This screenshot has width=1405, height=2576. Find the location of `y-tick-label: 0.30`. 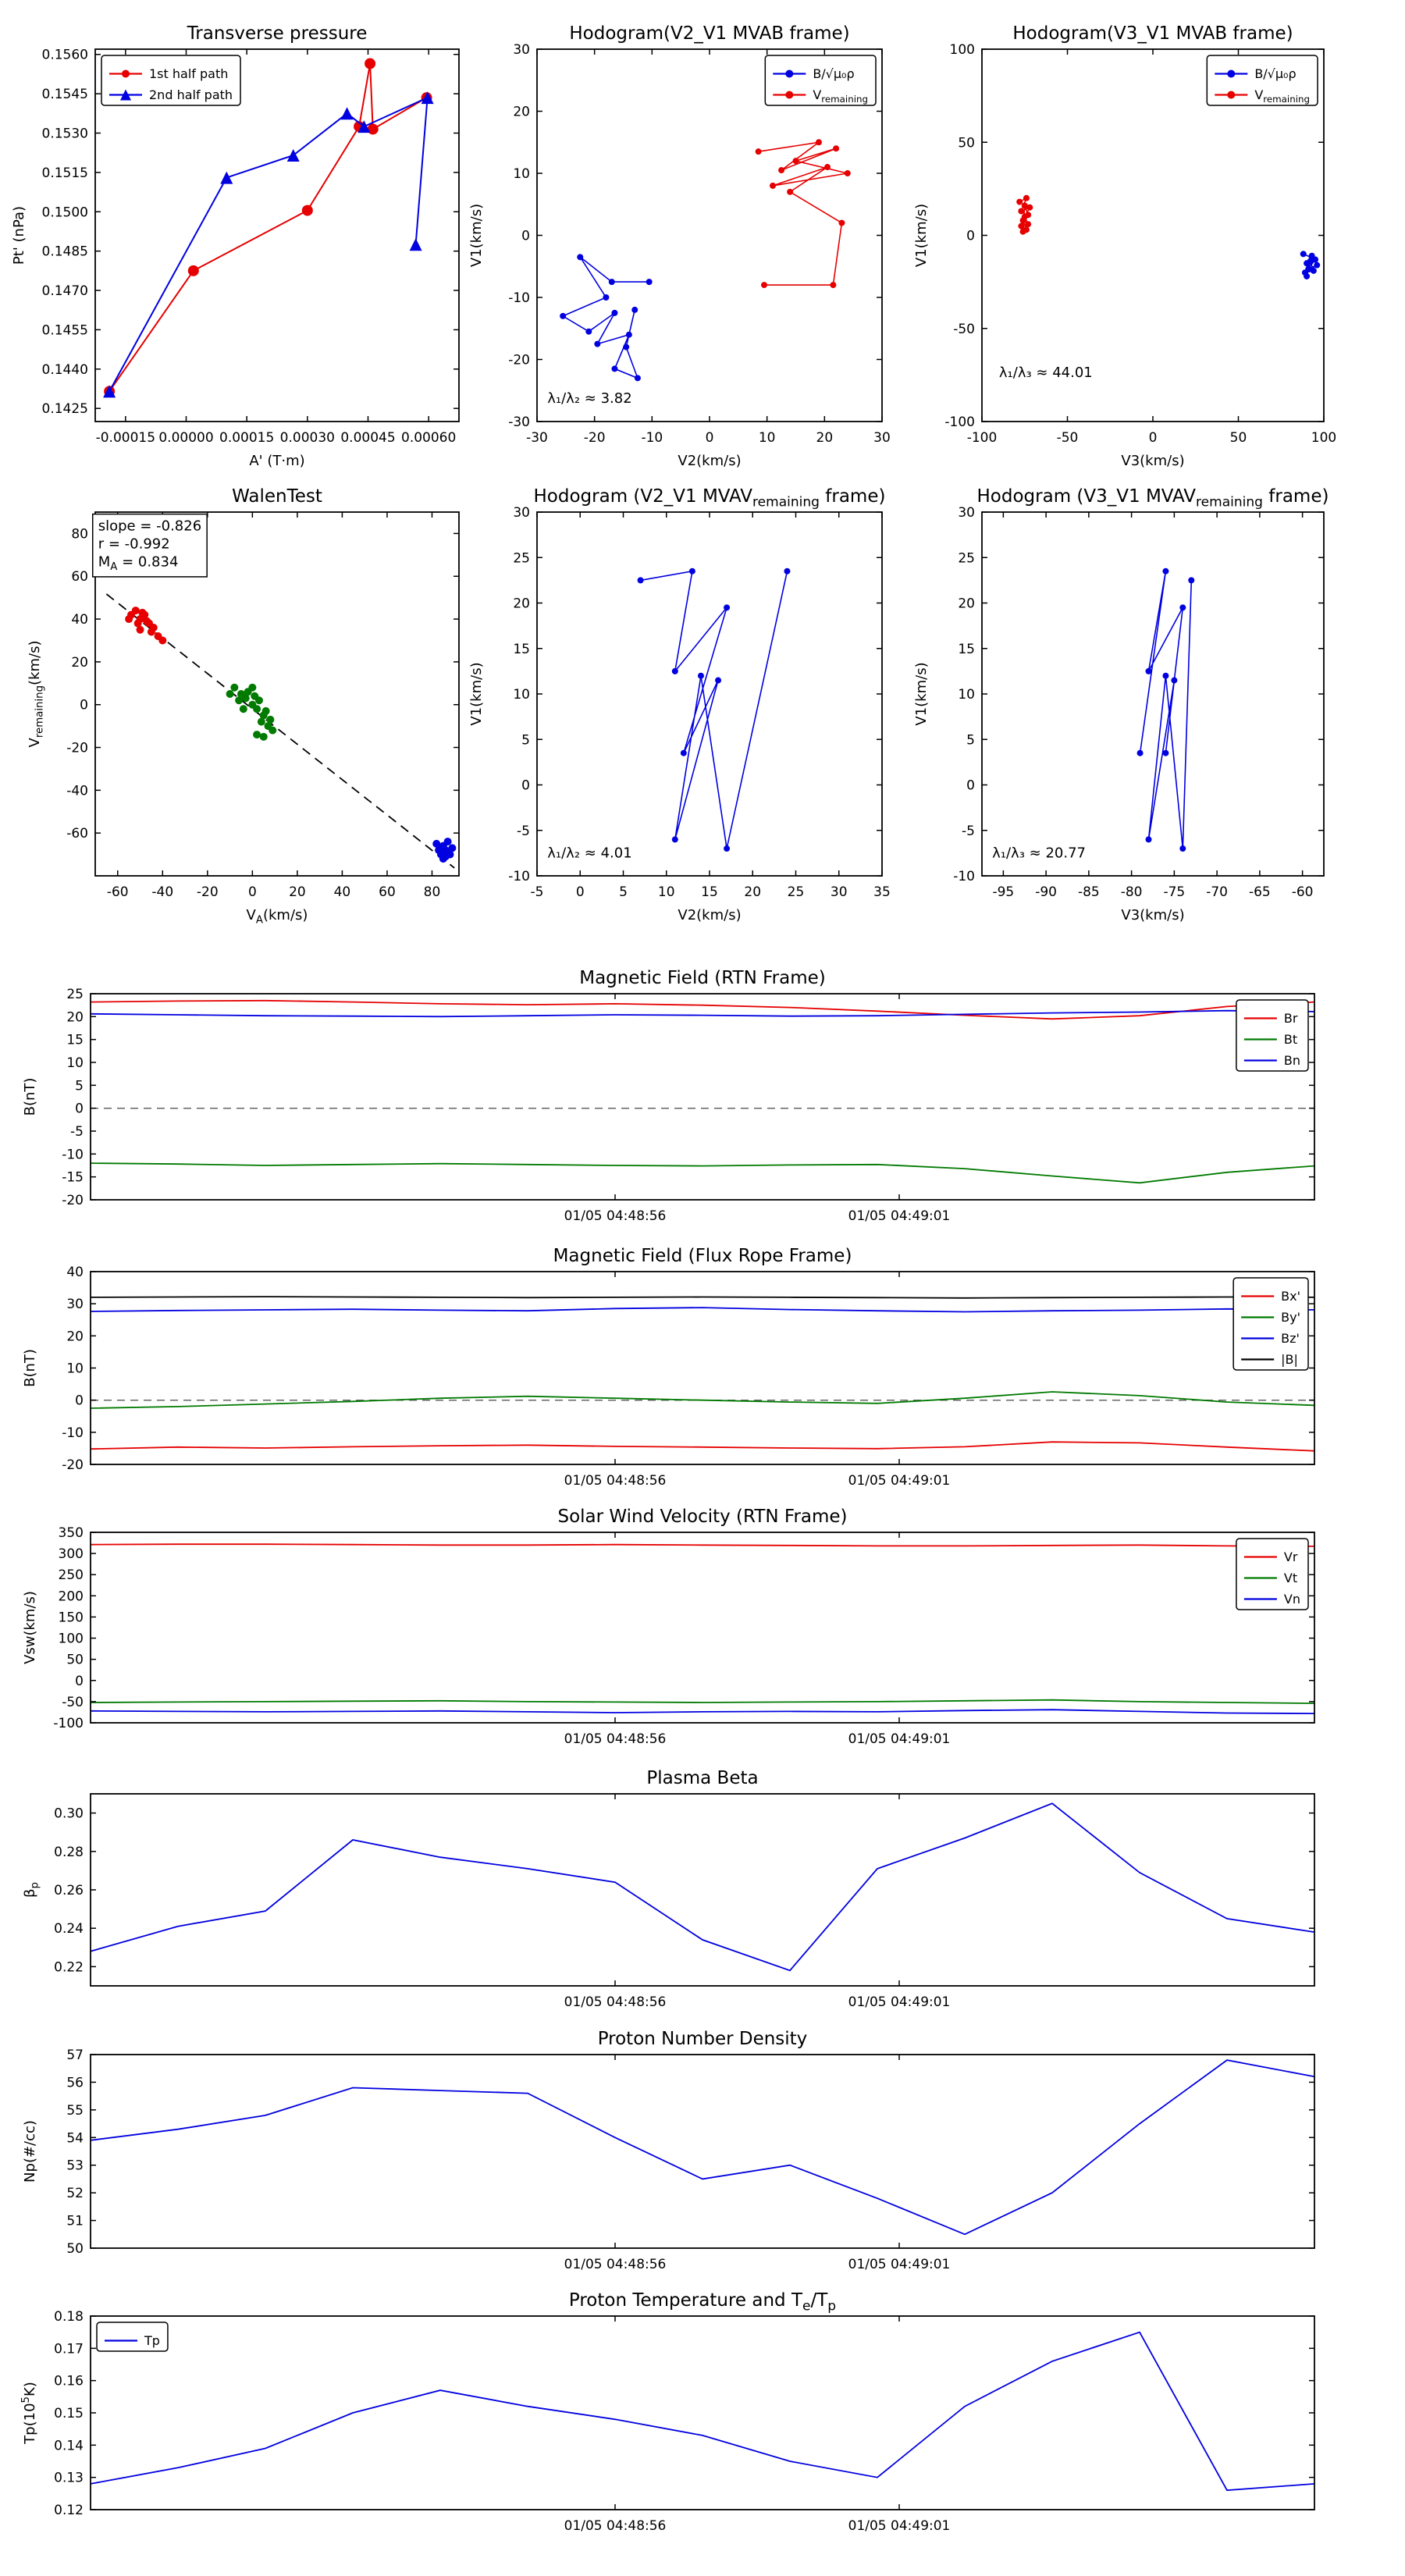

y-tick-label: 0.30 is located at coordinates (69, 1814).